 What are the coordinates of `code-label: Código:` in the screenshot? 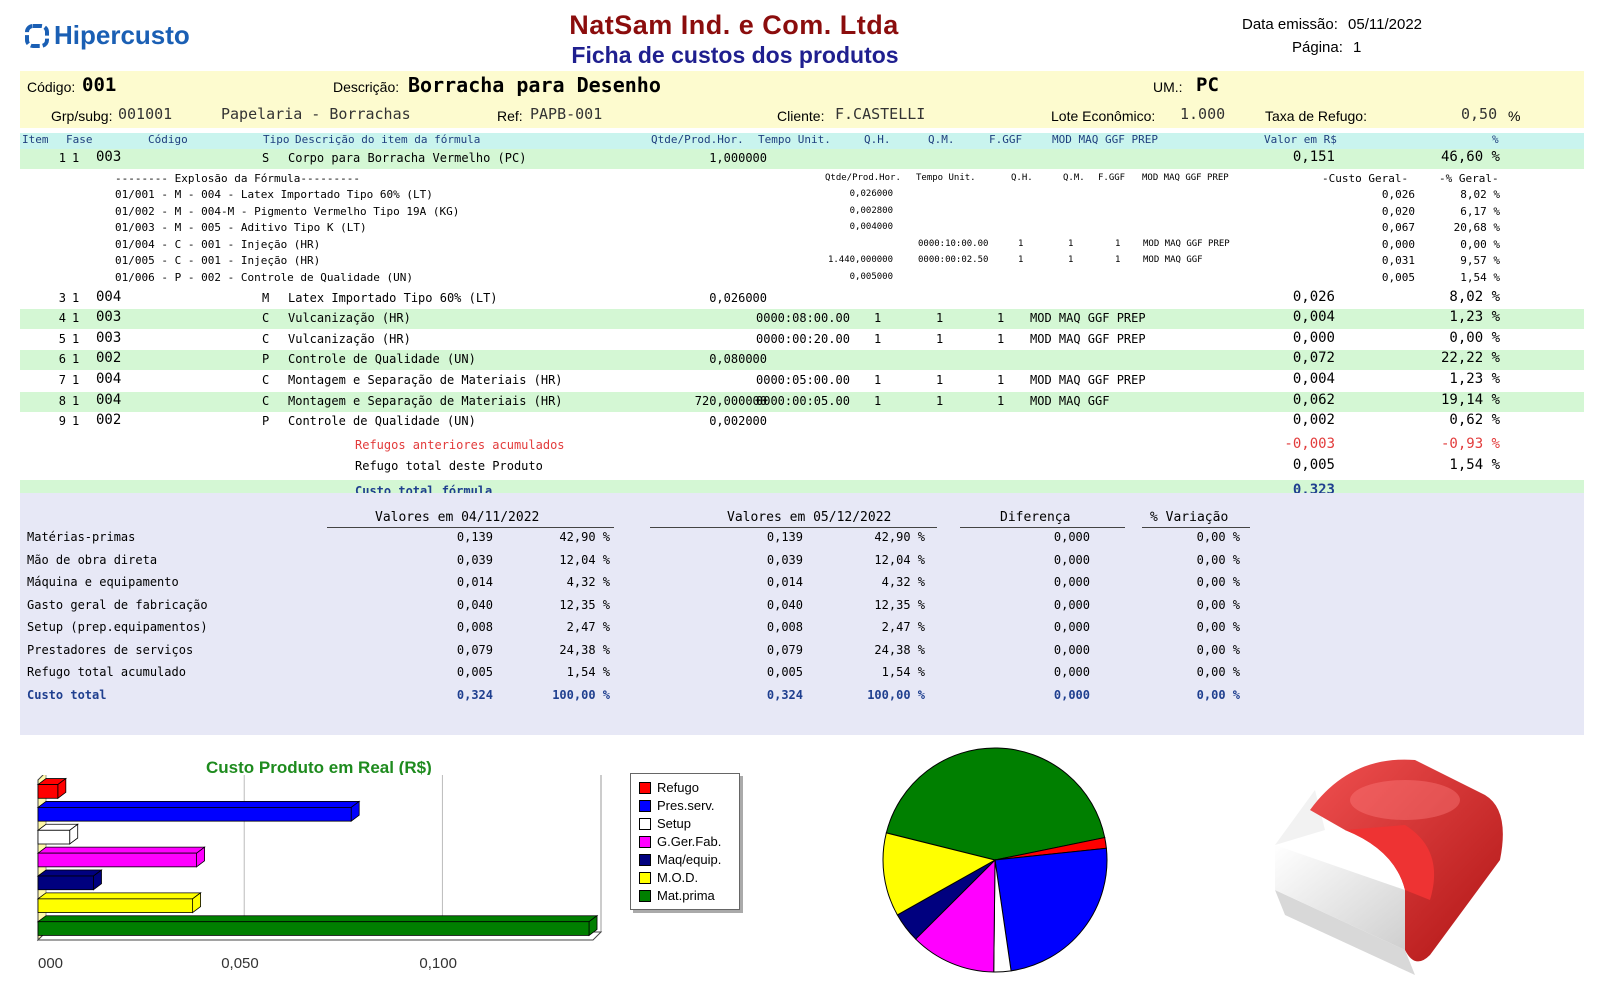 It's located at (51, 87).